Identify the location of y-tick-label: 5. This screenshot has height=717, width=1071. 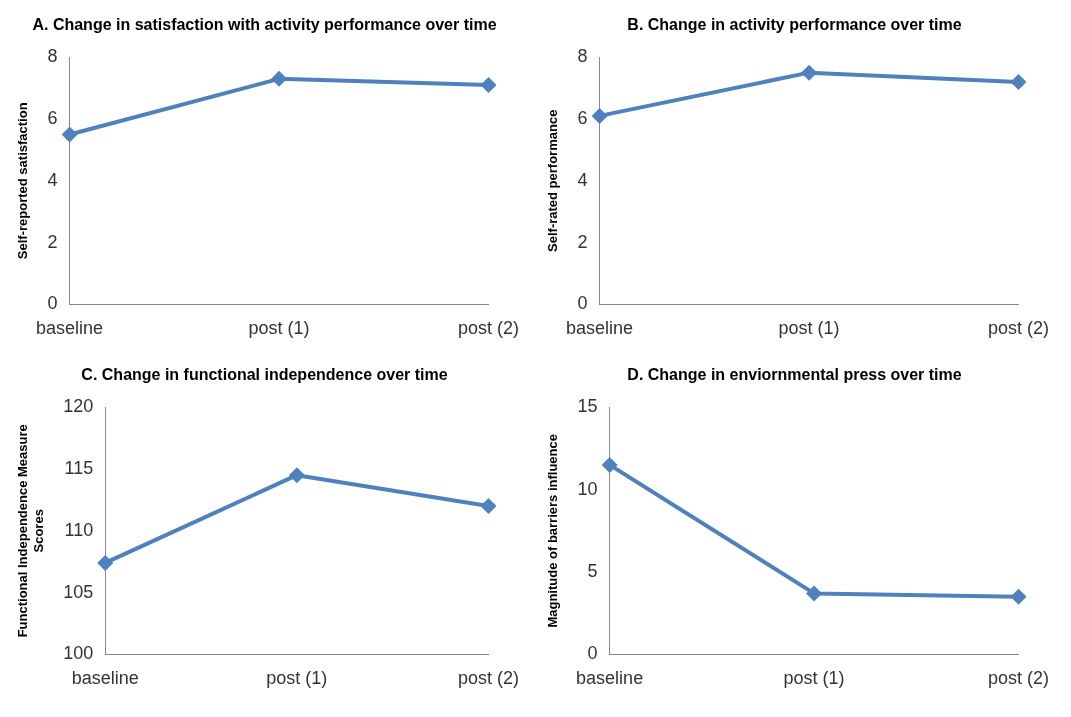
(592, 570).